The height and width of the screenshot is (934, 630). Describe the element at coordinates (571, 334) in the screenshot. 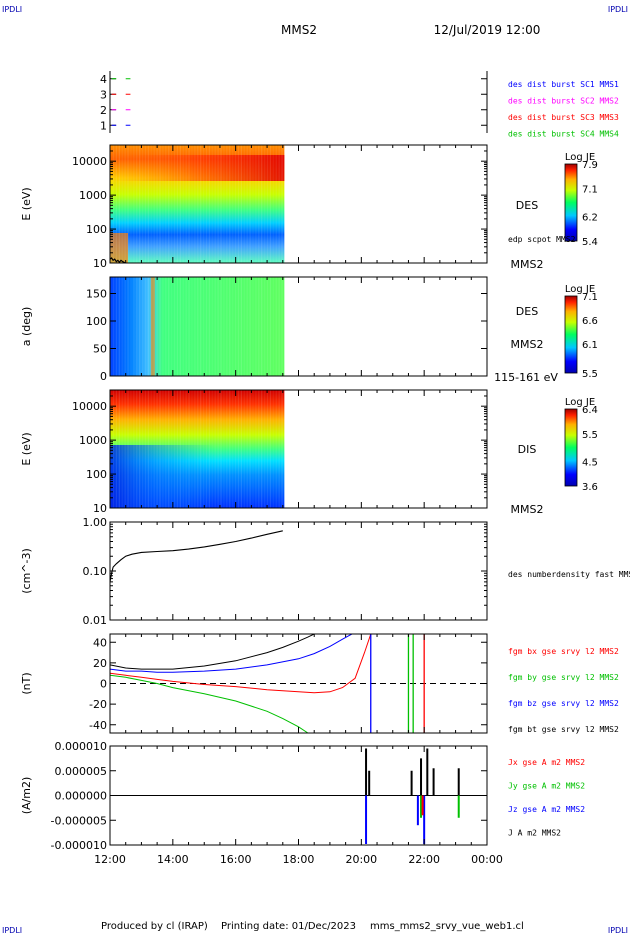

I see `colorbar` at that location.